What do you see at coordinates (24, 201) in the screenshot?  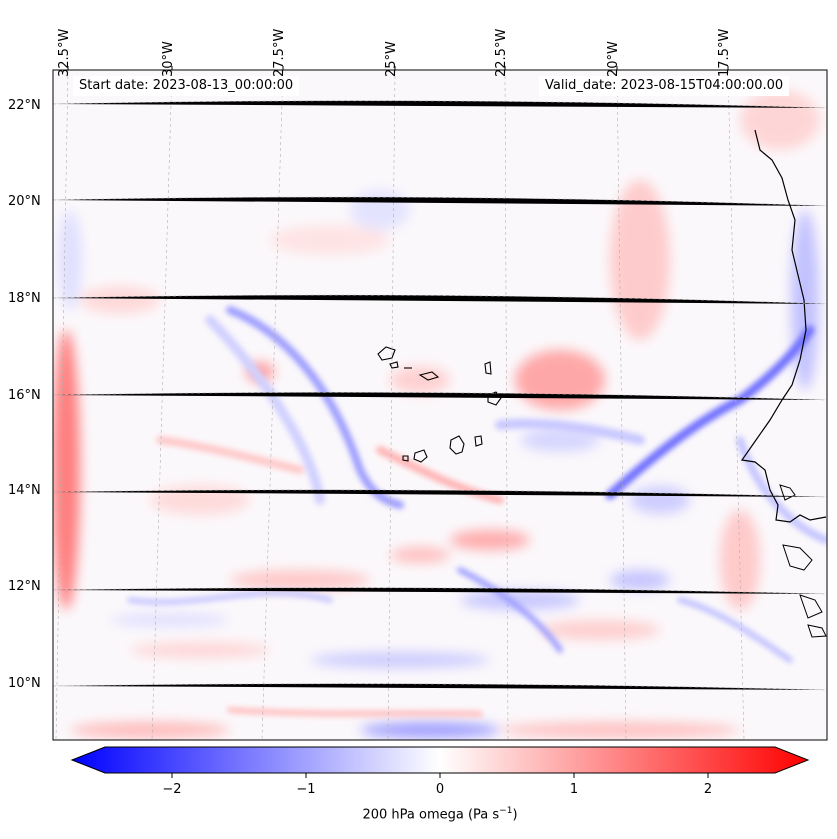 I see `lat-label: 20°N` at bounding box center [24, 201].